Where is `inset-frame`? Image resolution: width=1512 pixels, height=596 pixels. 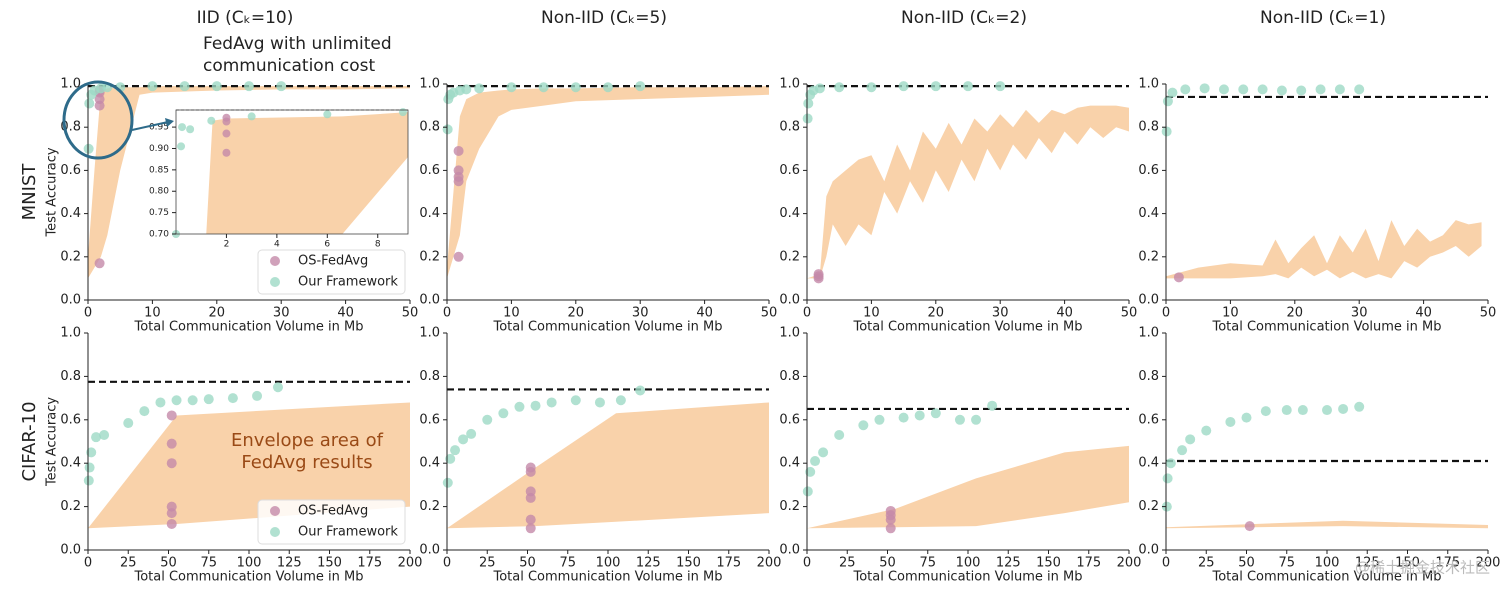
inset-frame is located at coordinates (292, 172).